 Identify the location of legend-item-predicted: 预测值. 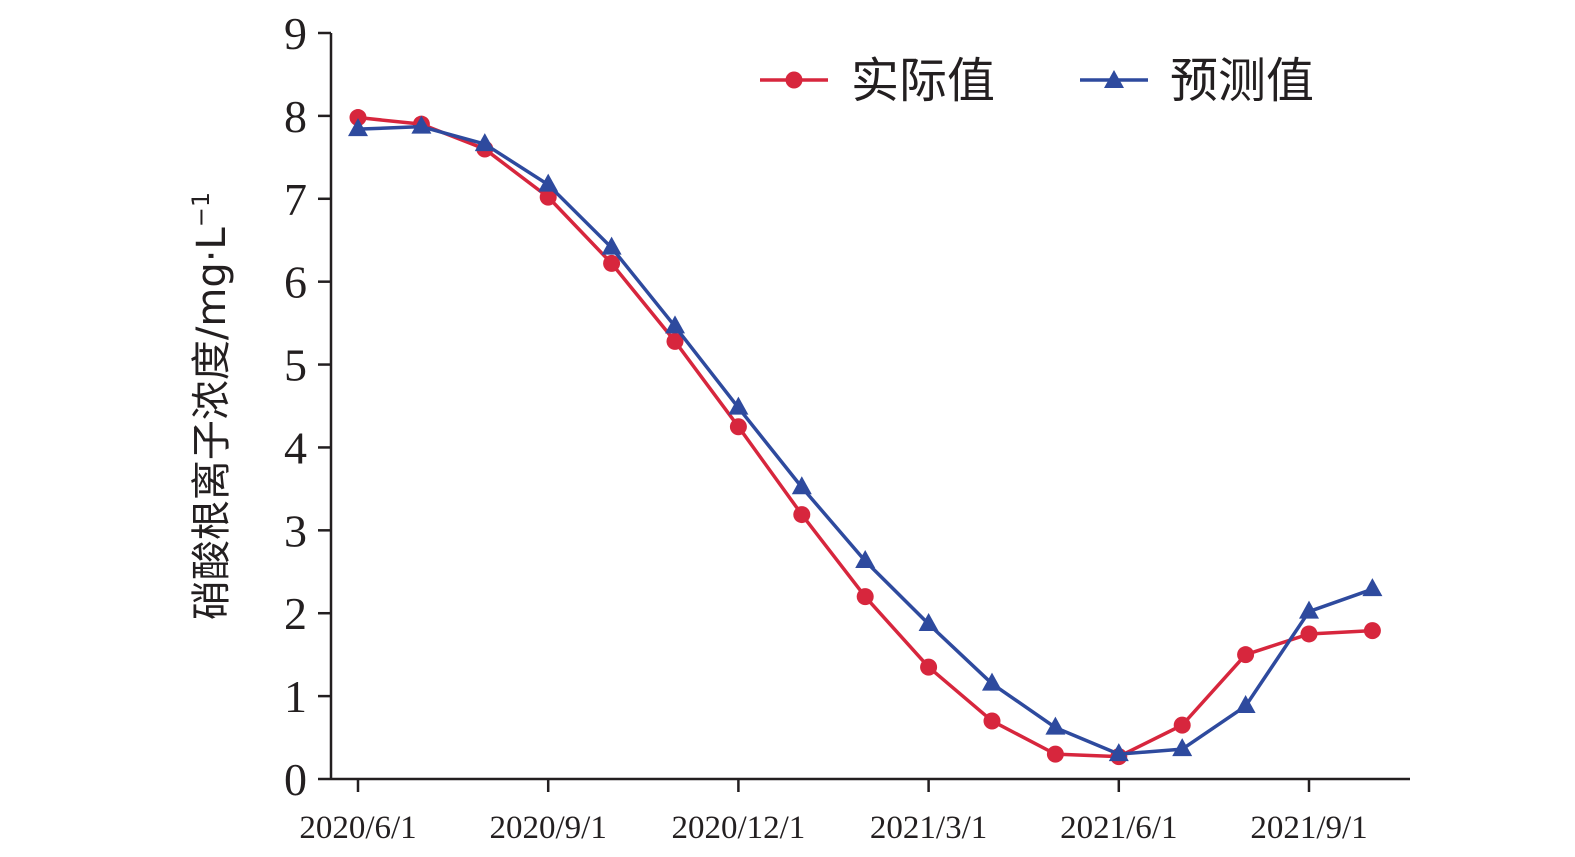
(1197, 81).